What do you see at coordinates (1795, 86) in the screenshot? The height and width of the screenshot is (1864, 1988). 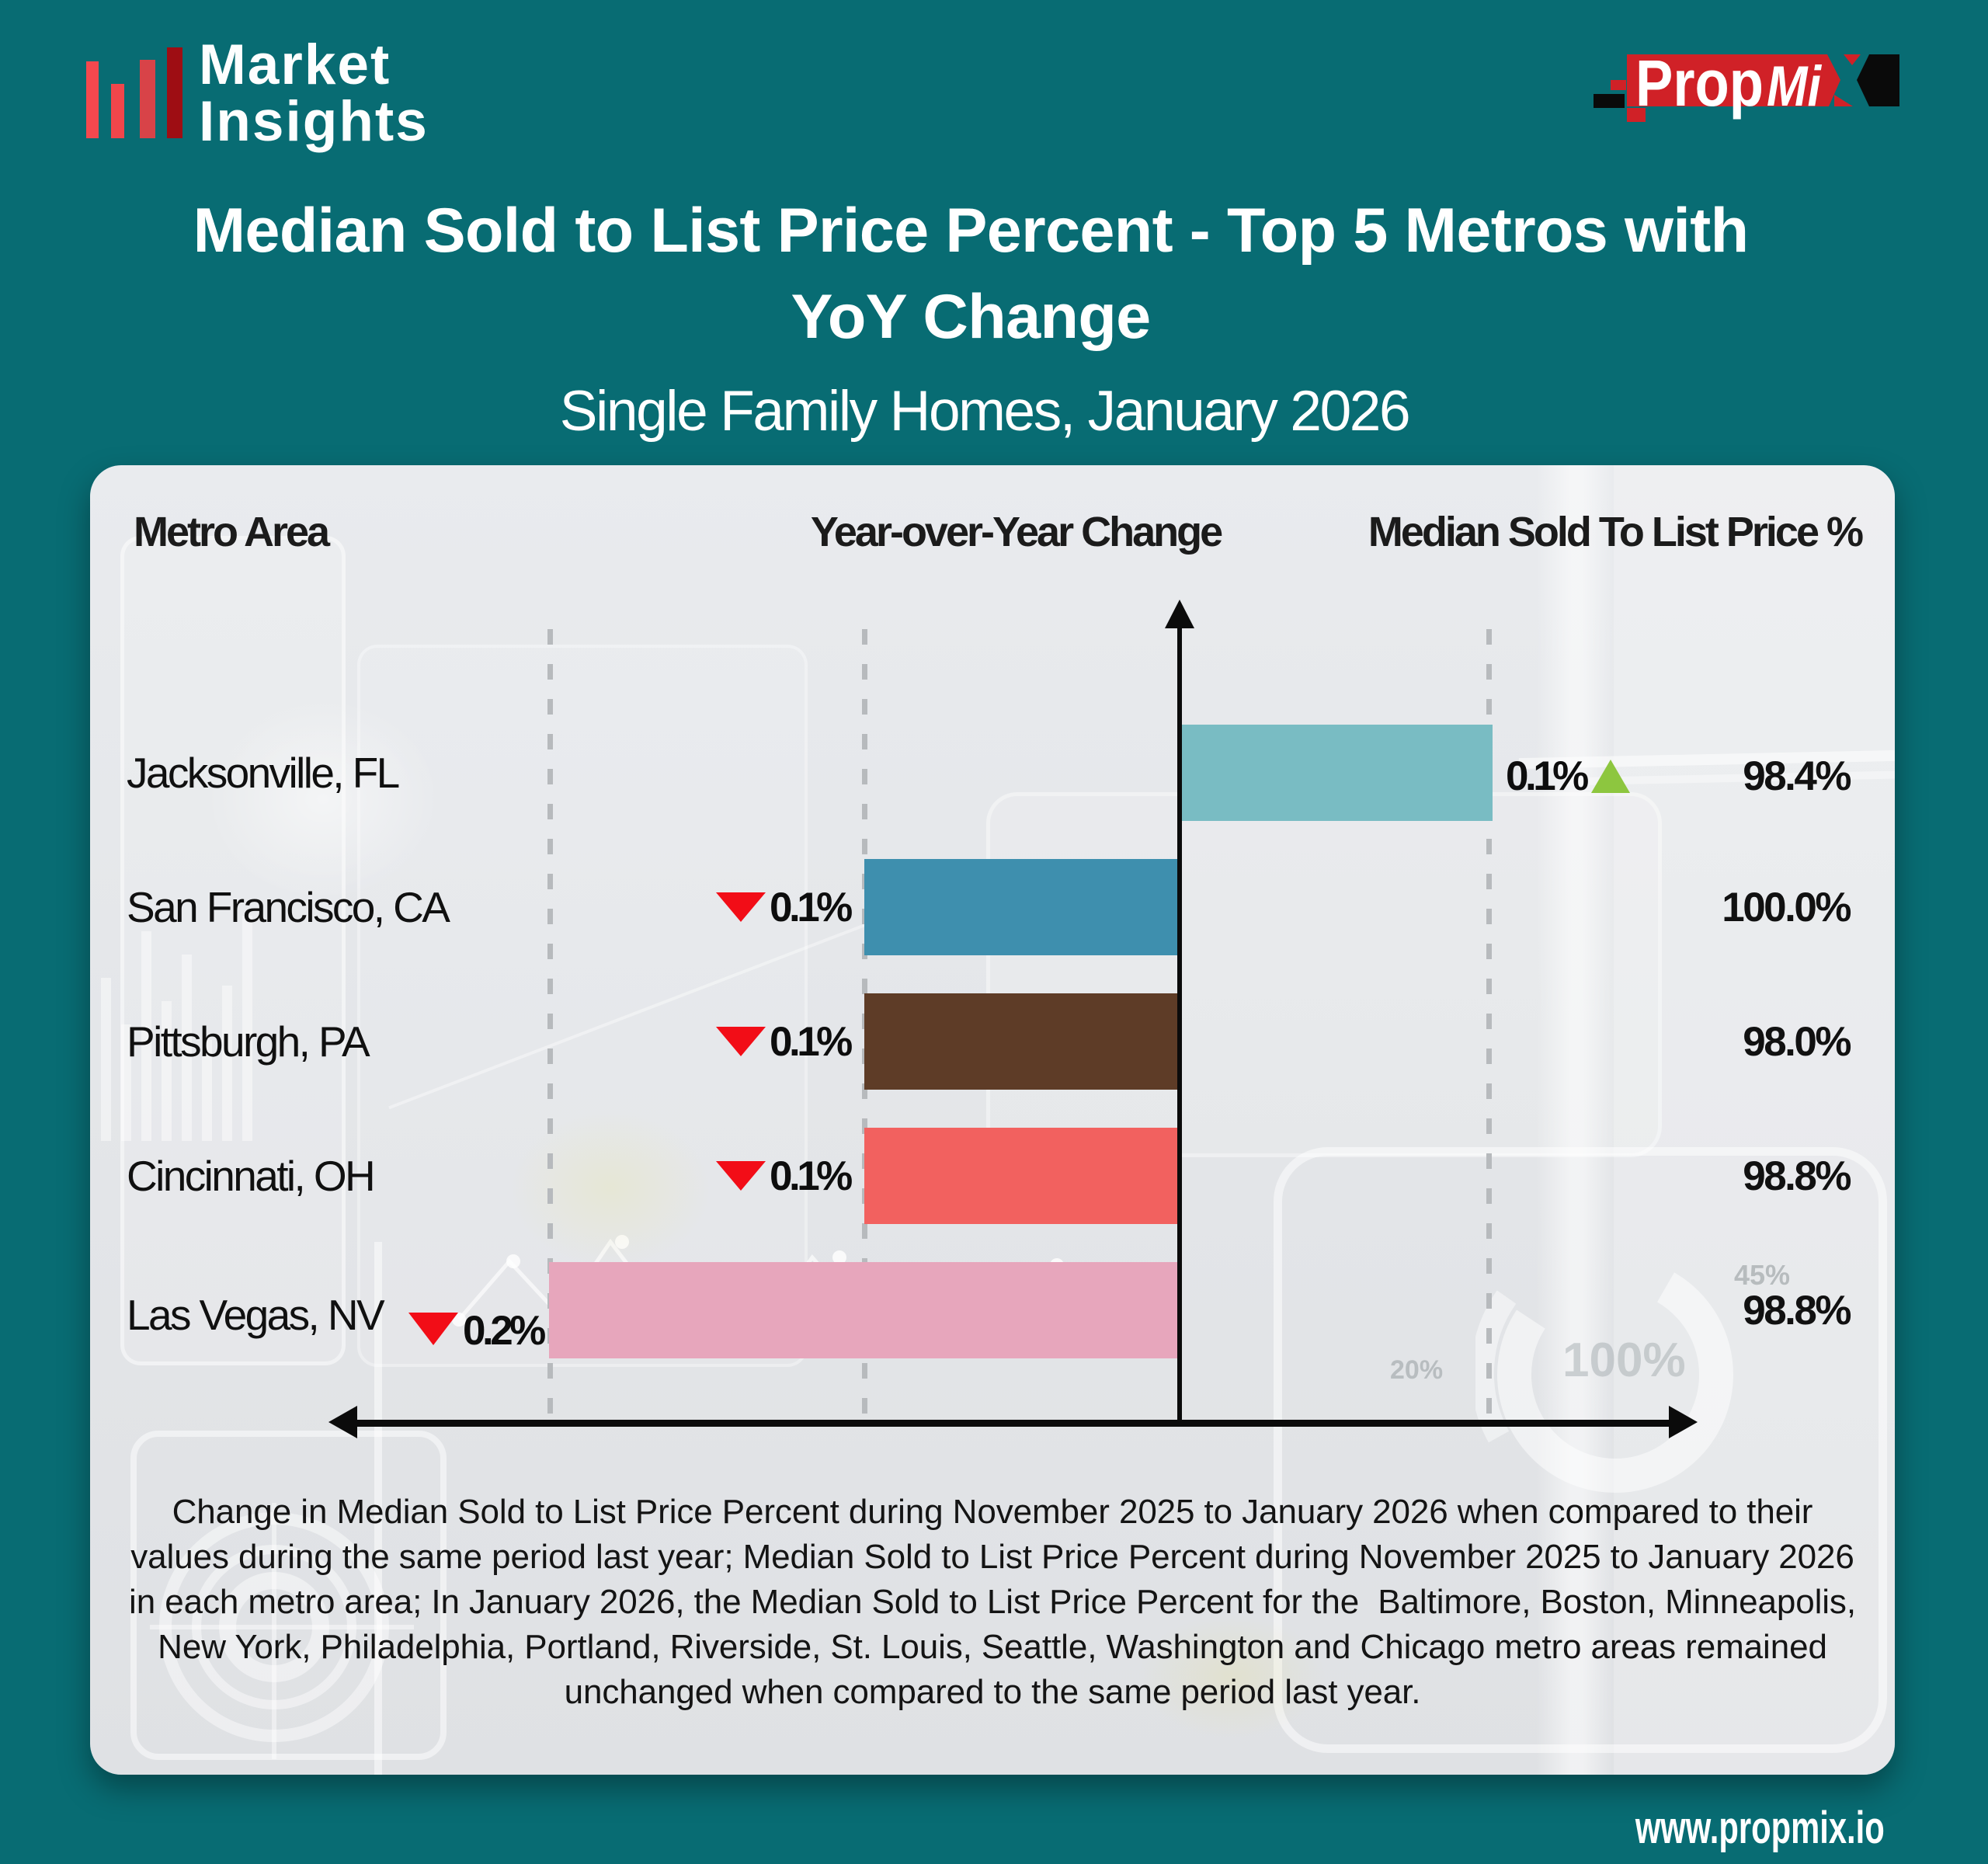 I see `svg-text: Mi` at bounding box center [1795, 86].